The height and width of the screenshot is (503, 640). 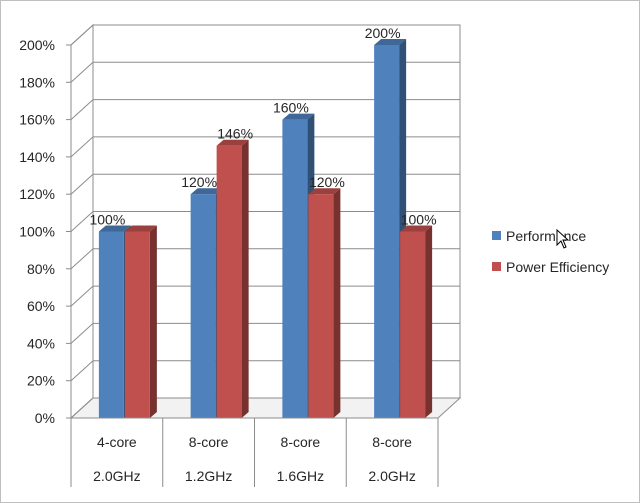 What do you see at coordinates (496, 266) in the screenshot?
I see `legend-swatch-power-efficiency` at bounding box center [496, 266].